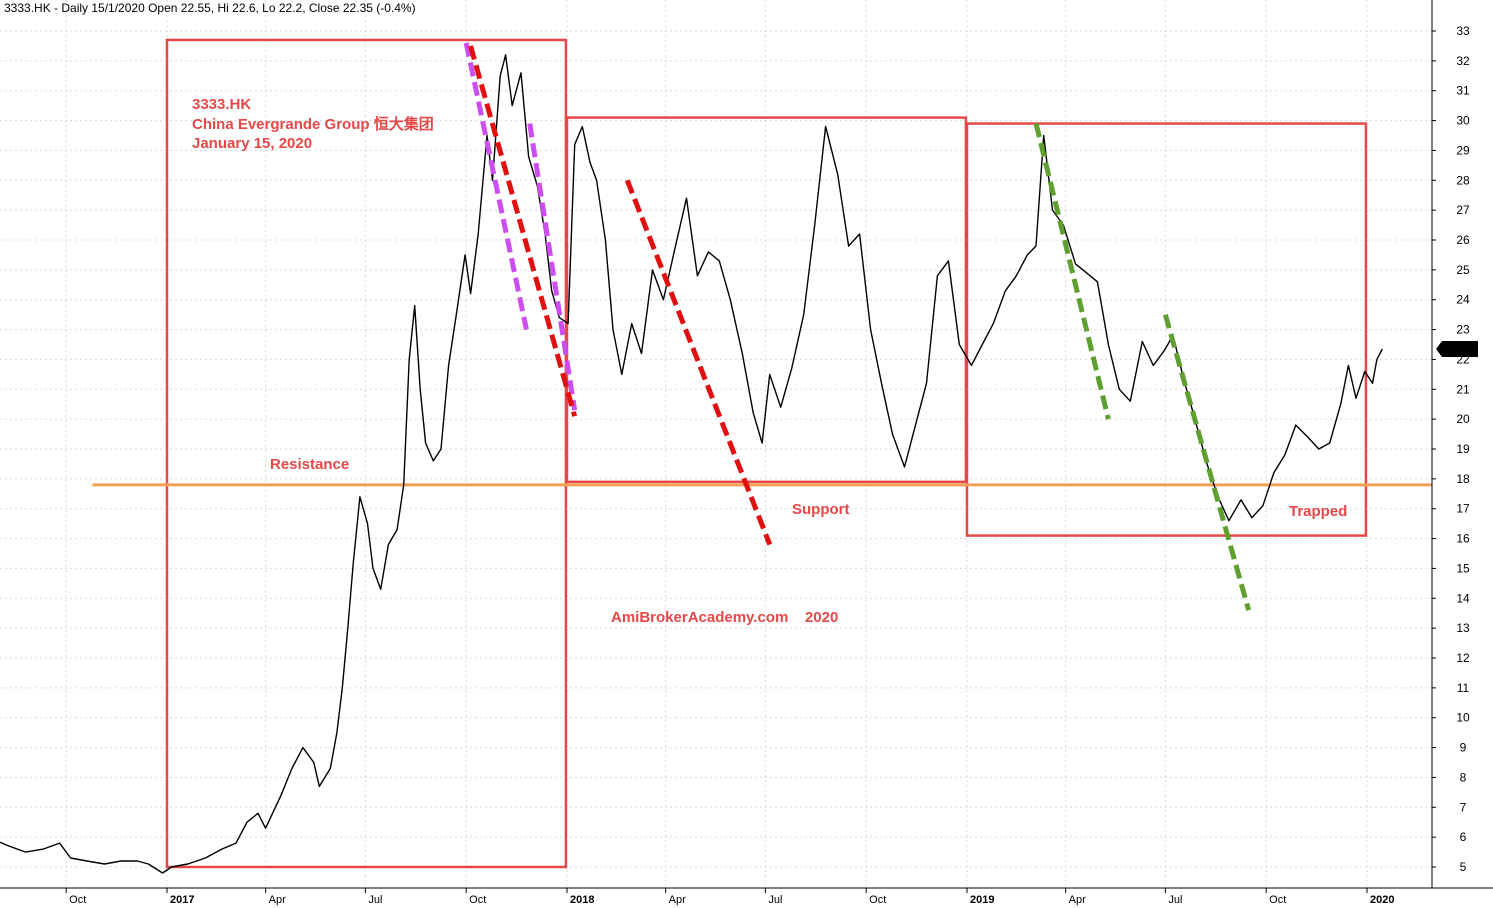  What do you see at coordinates (1382, 900) in the screenshot?
I see `x-tick-label: 2020` at bounding box center [1382, 900].